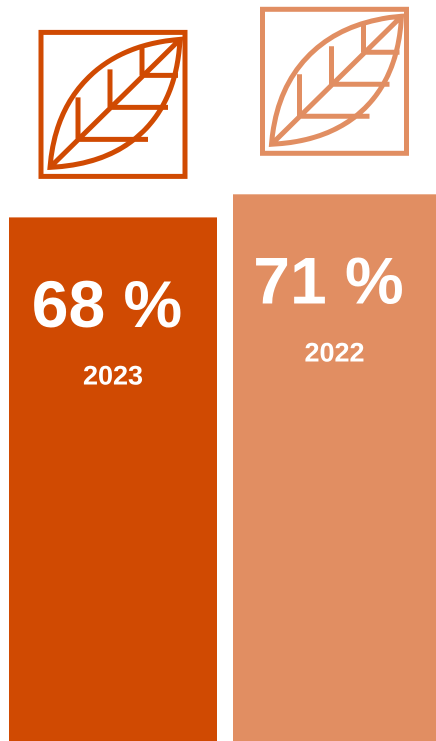 Image resolution: width=436 pixels, height=741 pixels. Describe the element at coordinates (107, 304) in the screenshot. I see `value-label: 68 %` at that location.